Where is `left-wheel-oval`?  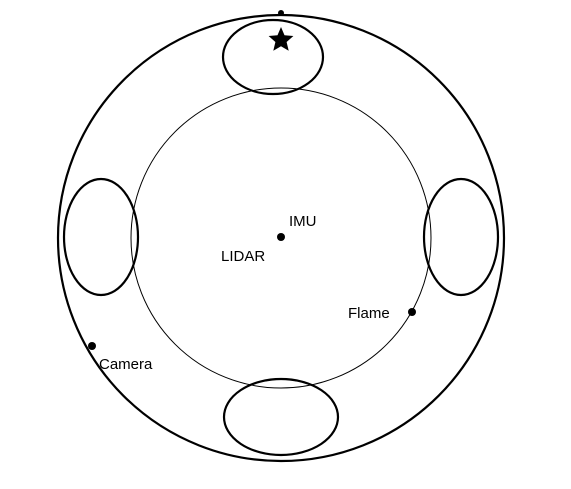
left-wheel-oval is located at coordinates (101, 237).